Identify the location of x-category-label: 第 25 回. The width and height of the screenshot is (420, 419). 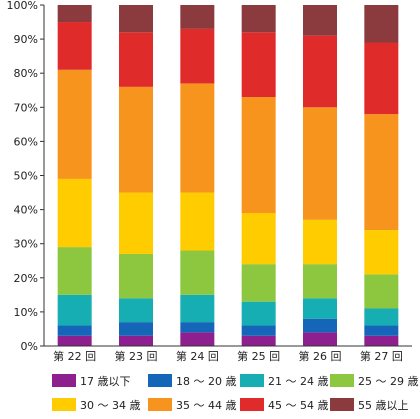
(258, 356).